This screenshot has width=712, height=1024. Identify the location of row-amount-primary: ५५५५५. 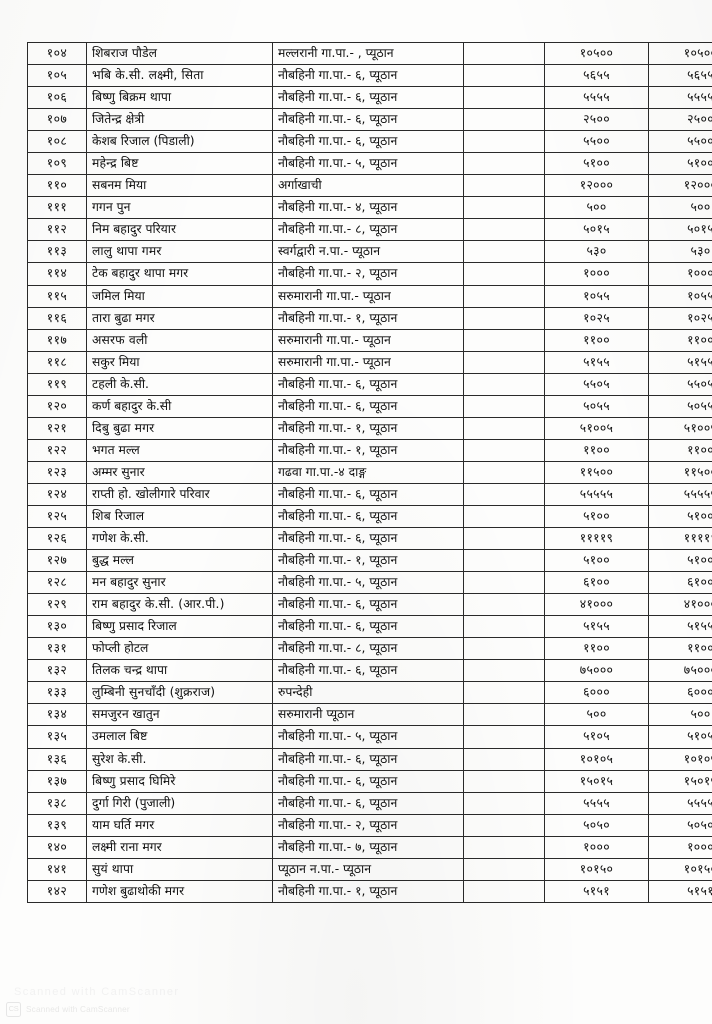
(596, 494).